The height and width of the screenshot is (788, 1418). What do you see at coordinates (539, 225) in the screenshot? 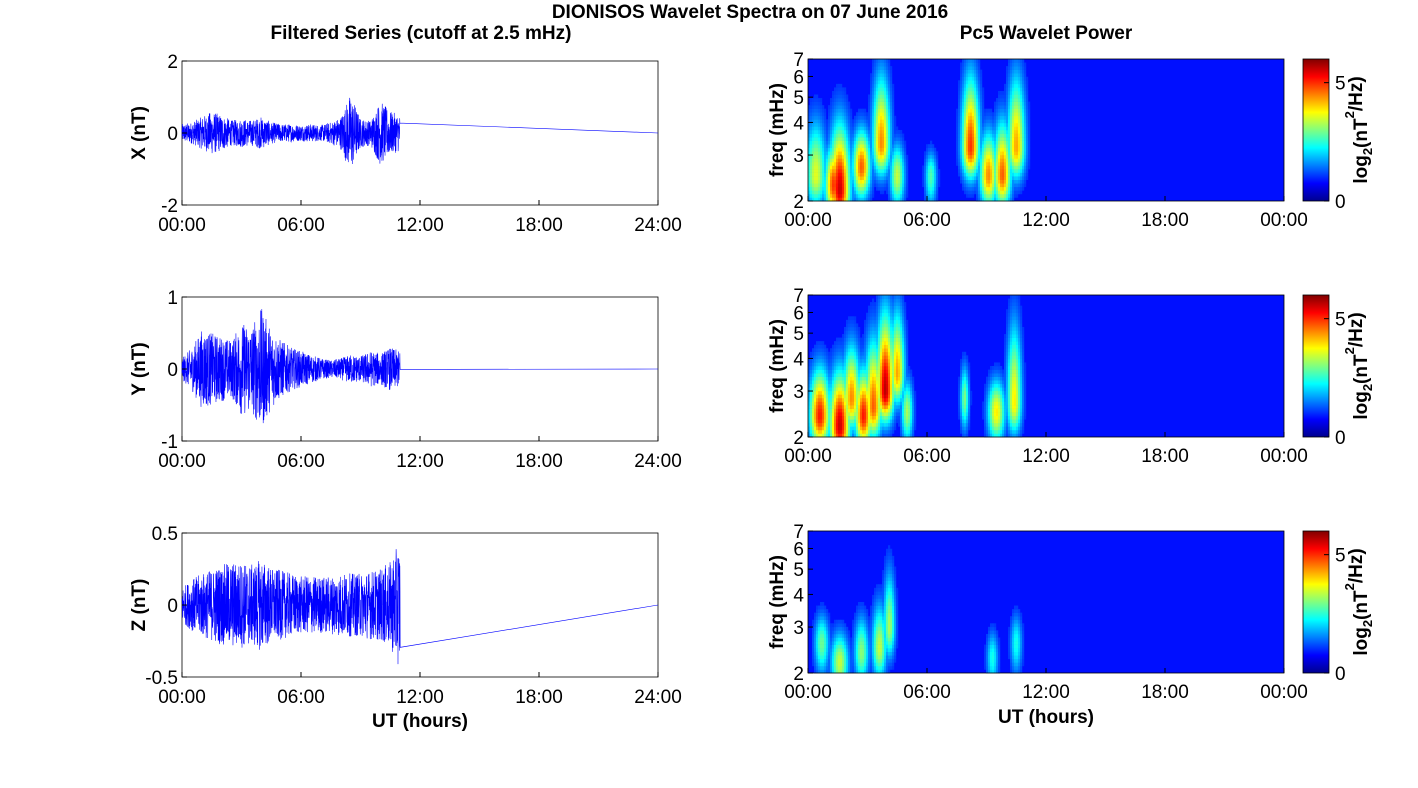
I see `x-tick-label: 18:00` at bounding box center [539, 225].